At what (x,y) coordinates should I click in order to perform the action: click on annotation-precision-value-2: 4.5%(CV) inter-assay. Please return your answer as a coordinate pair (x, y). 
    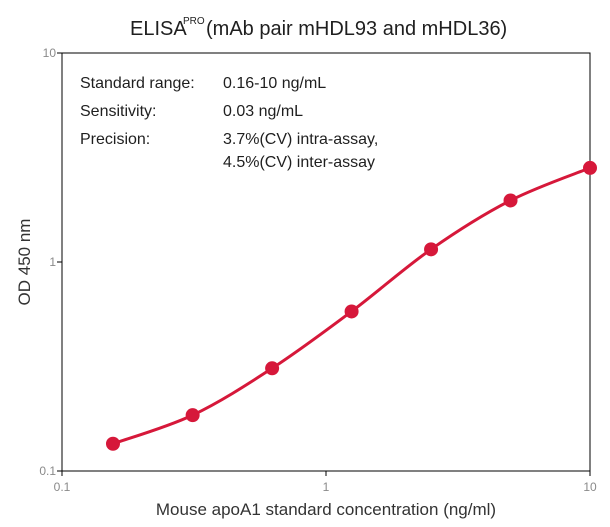
    Looking at the image, I should click on (299, 162).